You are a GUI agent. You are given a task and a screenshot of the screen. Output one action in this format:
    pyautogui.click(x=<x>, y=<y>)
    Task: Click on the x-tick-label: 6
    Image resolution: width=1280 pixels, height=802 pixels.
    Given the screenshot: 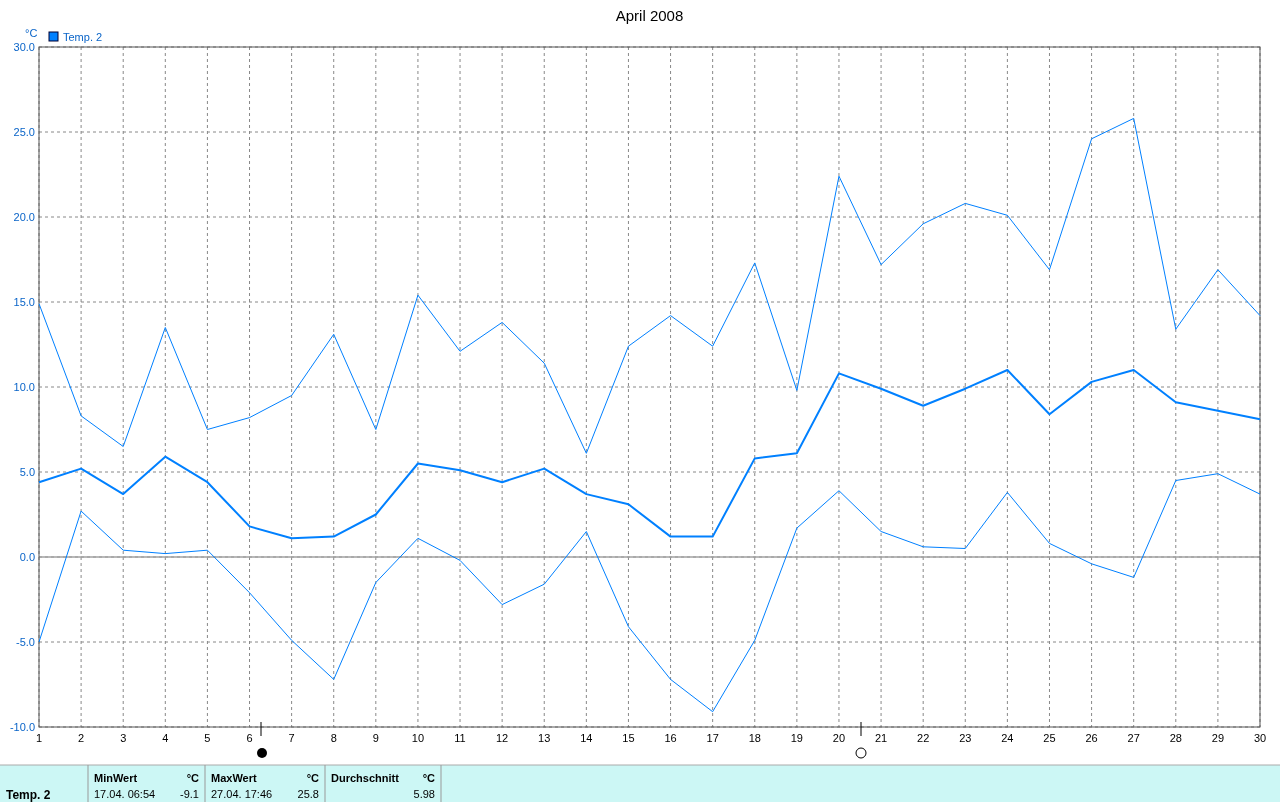 What is the action you would take?
    pyautogui.click(x=249, y=738)
    